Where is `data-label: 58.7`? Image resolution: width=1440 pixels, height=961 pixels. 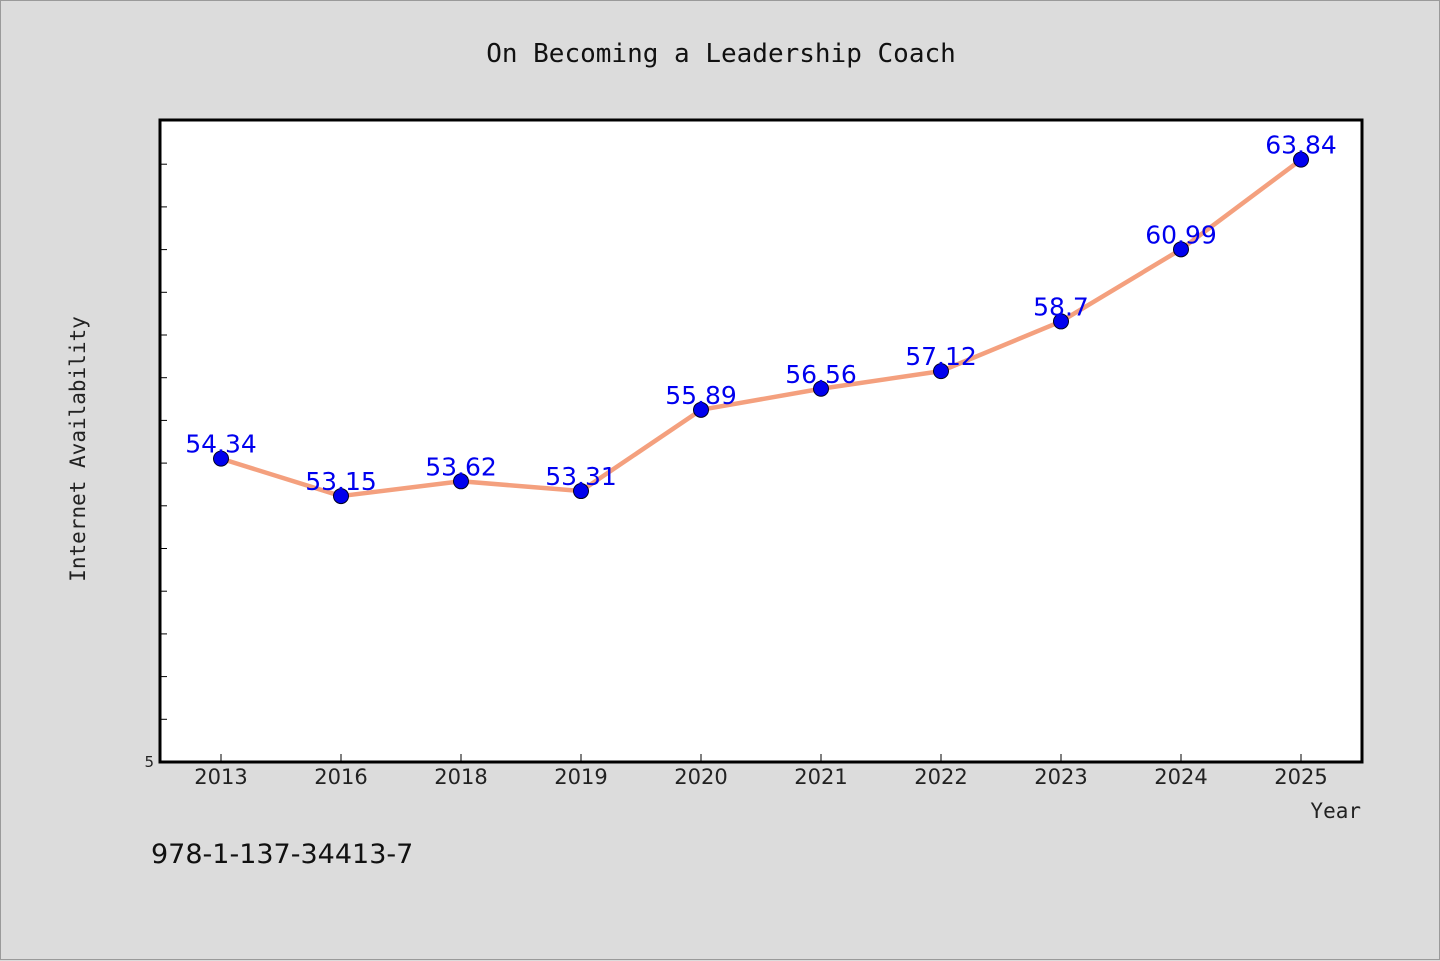 data-label: 58.7 is located at coordinates (1061, 306).